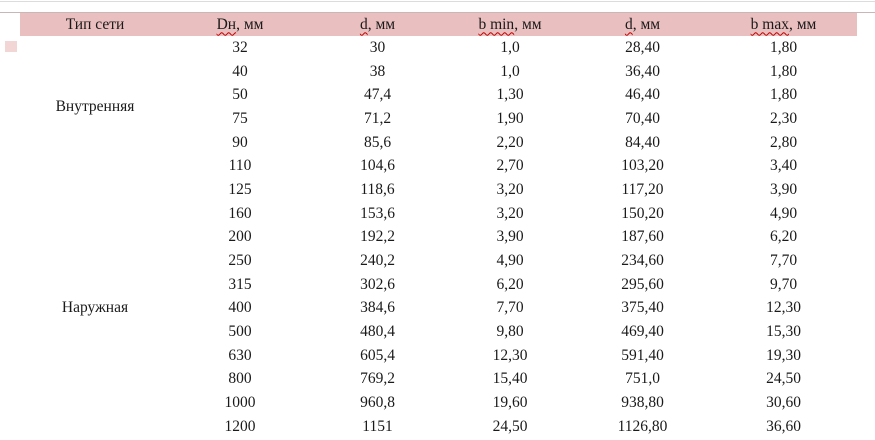  I want to click on cell: 469,40, so click(642, 332).